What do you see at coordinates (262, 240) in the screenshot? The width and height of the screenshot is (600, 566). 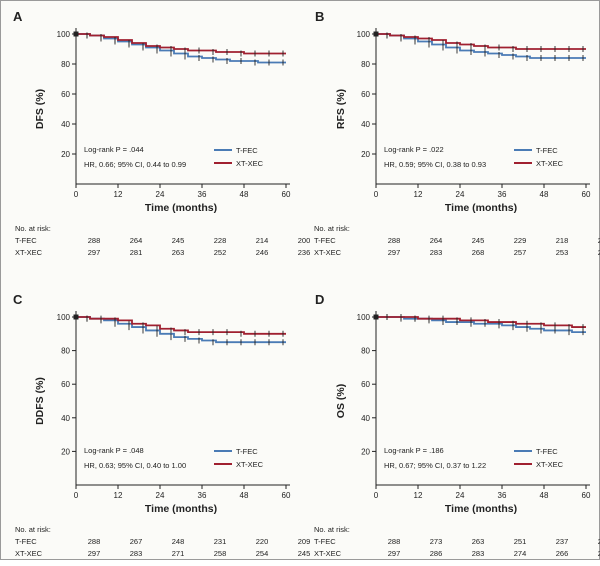 I see `risk-value: 214` at bounding box center [262, 240].